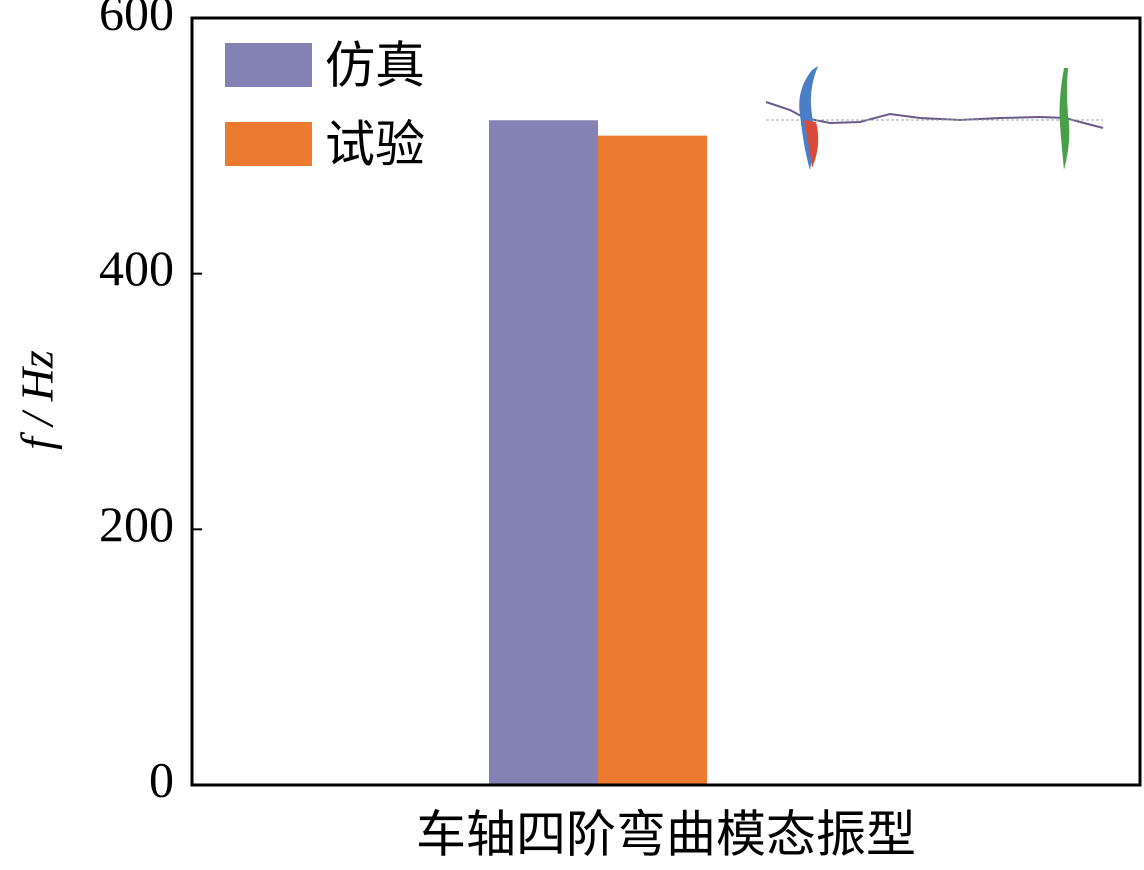 This screenshot has width=1144, height=870. Describe the element at coordinates (934, 118) in the screenshot. I see `mode-shape-inset` at that location.